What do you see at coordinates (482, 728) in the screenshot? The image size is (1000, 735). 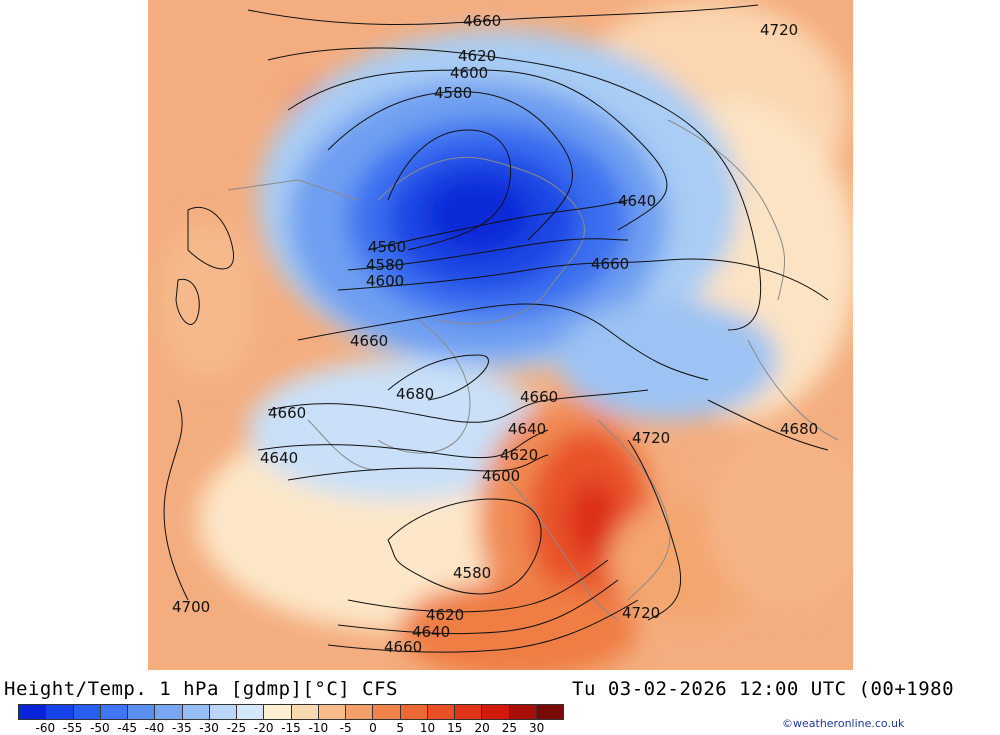 I see `legend-tick-label: 20` at bounding box center [482, 728].